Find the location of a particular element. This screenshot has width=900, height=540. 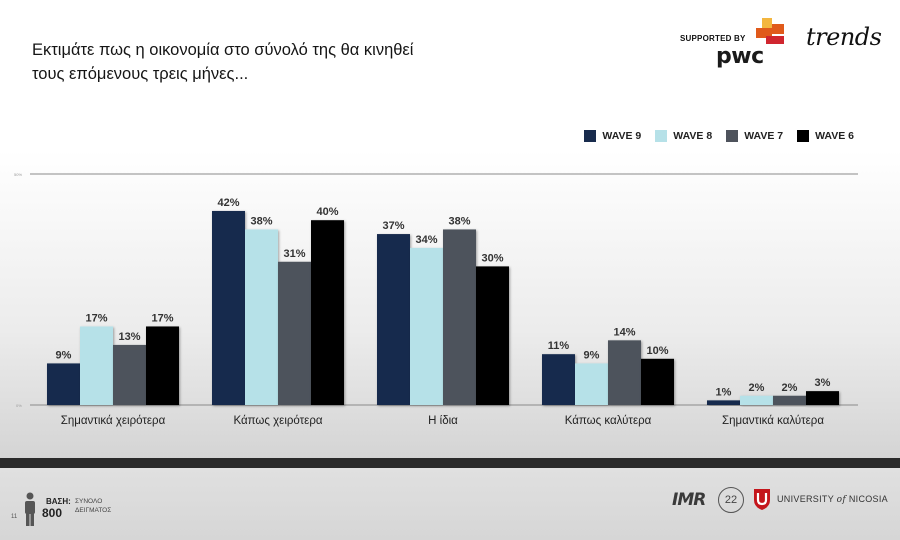

y-tick-label: 0% is located at coordinates (19, 405).